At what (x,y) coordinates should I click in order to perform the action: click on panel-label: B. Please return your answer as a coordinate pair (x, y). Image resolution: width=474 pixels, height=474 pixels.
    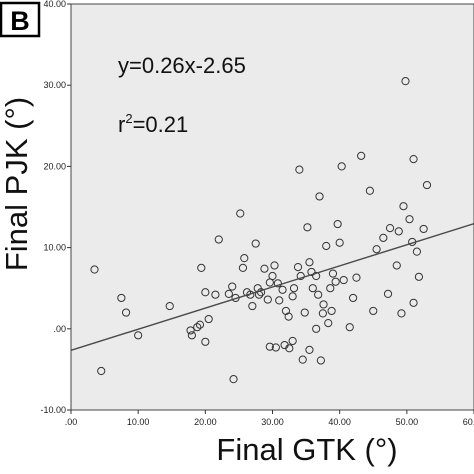
    Looking at the image, I should click on (20, 21).